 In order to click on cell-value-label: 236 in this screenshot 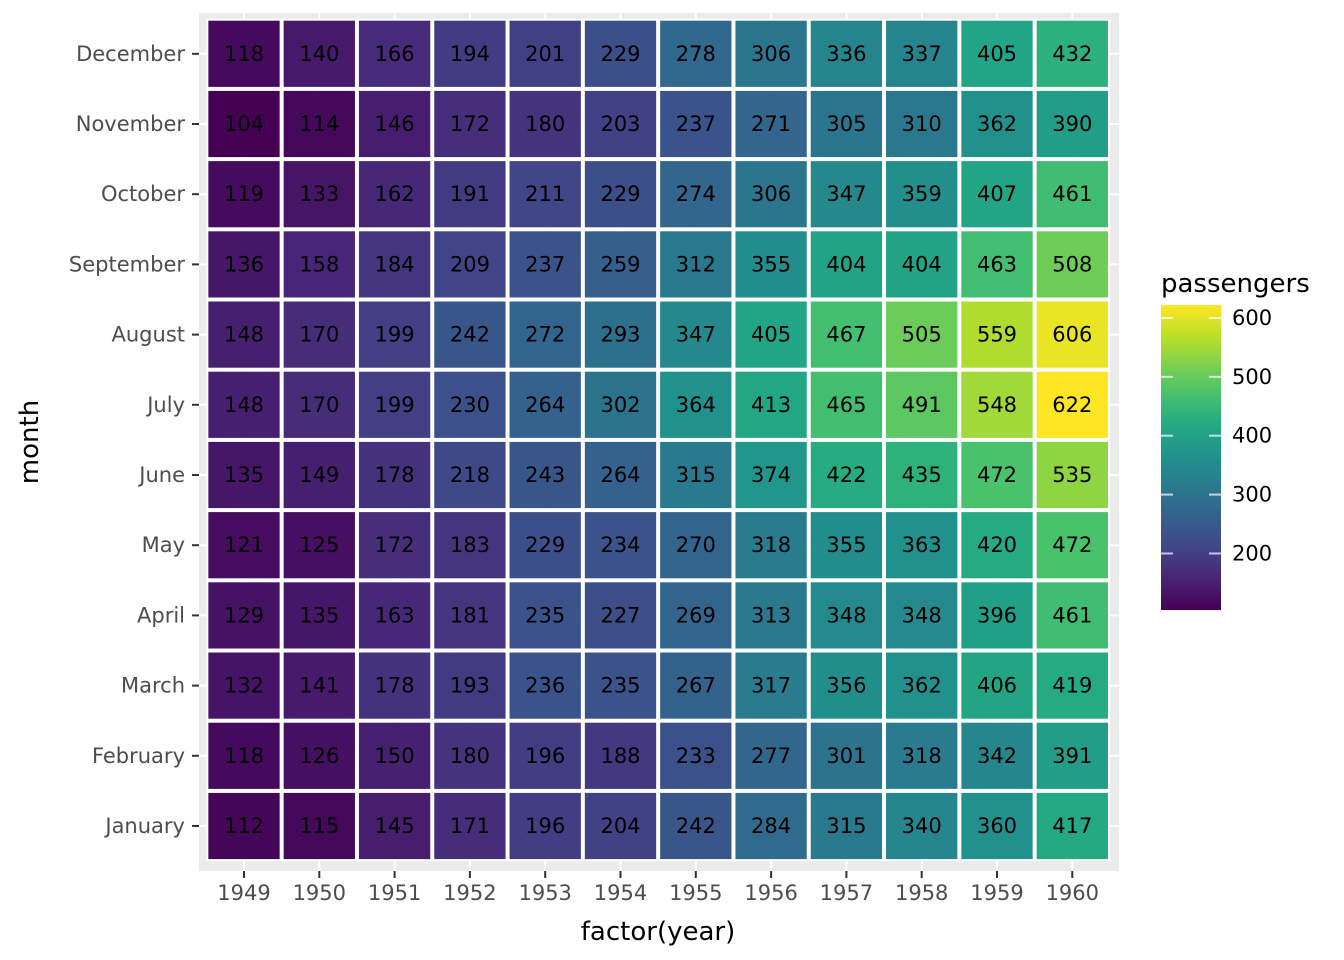, I will do `click(545, 686)`.